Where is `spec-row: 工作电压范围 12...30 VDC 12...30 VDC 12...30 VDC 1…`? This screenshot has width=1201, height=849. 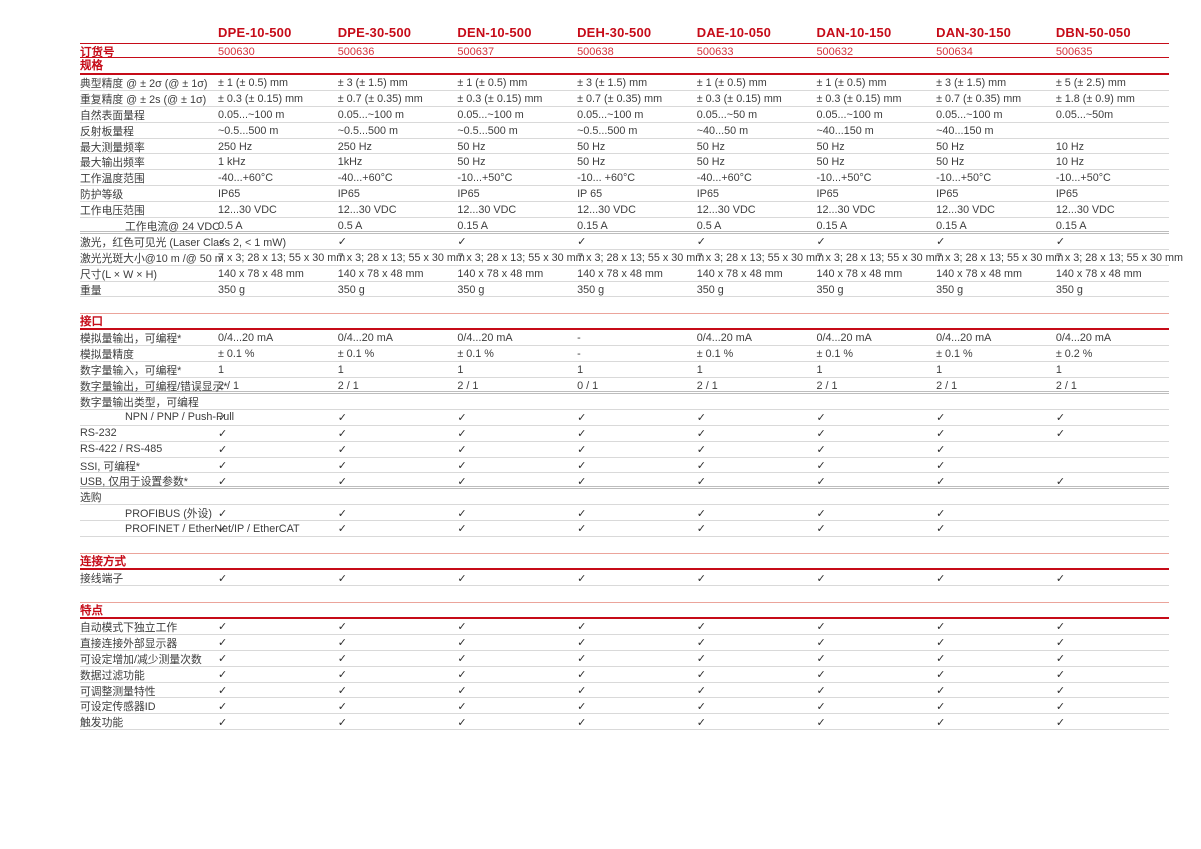 spec-row: 工作电压范围 12...30 VDC 12...30 VDC 12...30 VDC 1… is located at coordinates (624, 210).